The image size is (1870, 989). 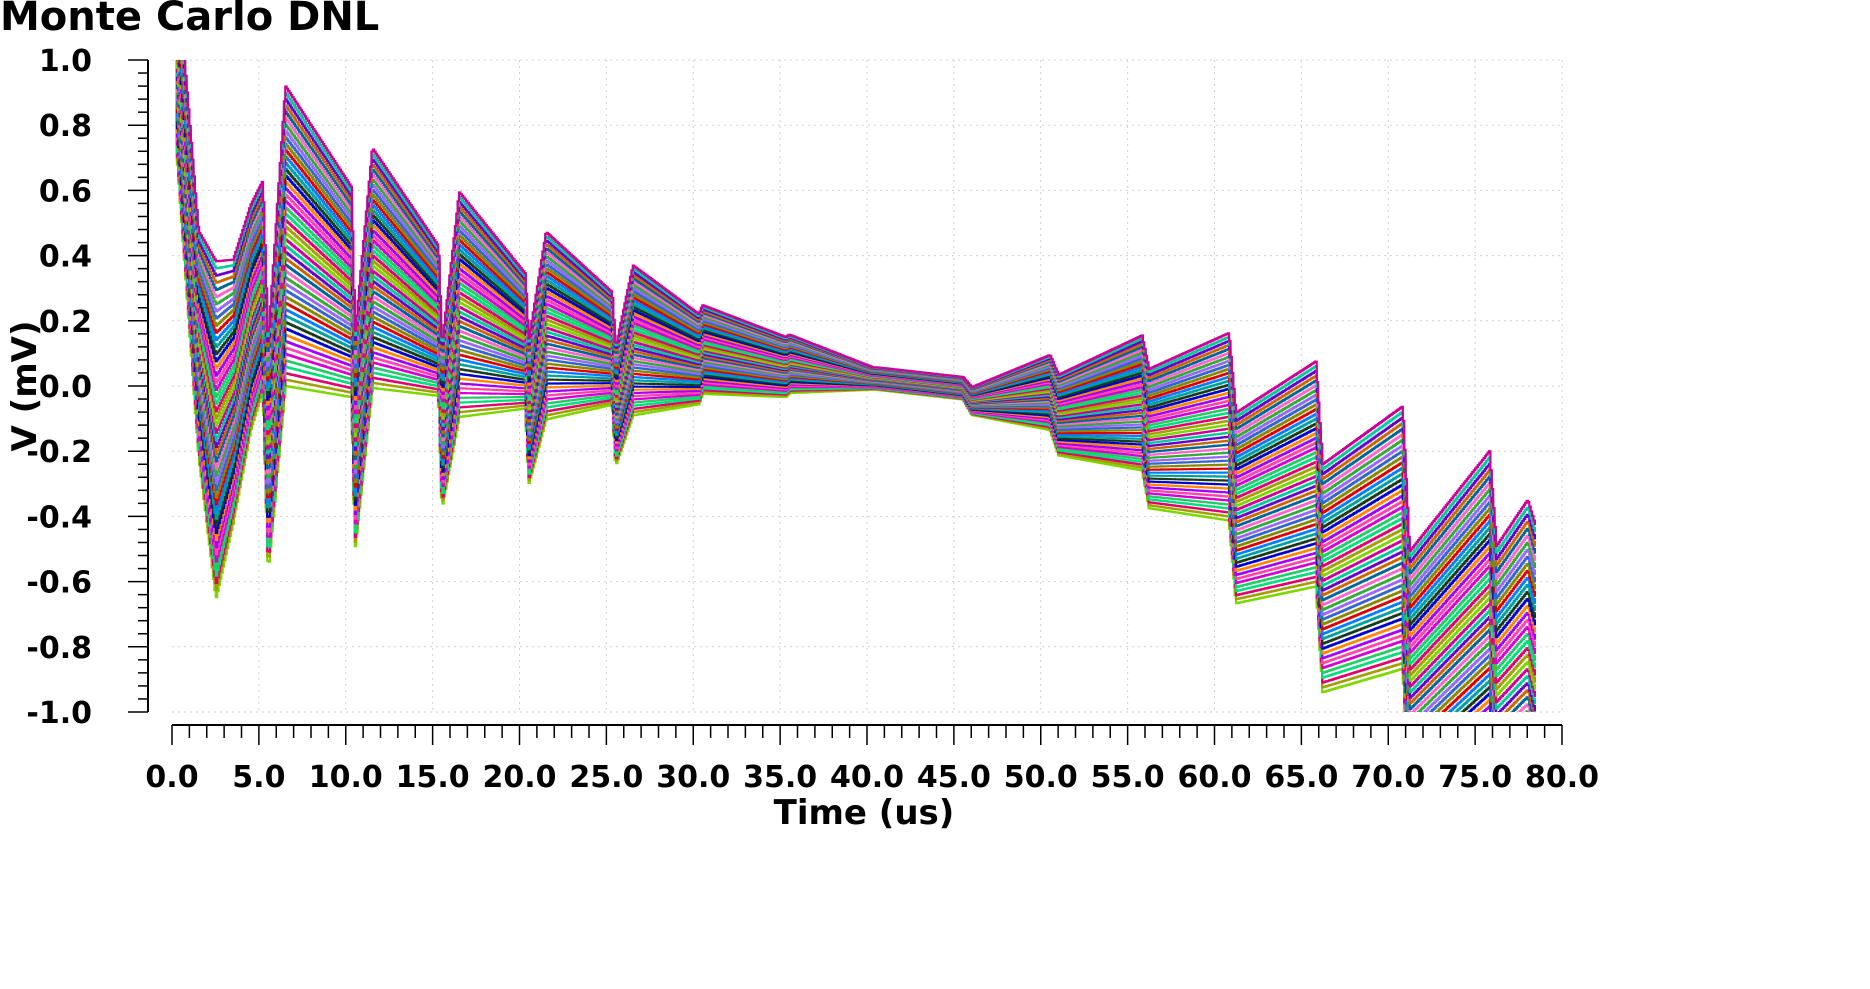 What do you see at coordinates (65, 61) in the screenshot?
I see `y-tick-label: 1.0` at bounding box center [65, 61].